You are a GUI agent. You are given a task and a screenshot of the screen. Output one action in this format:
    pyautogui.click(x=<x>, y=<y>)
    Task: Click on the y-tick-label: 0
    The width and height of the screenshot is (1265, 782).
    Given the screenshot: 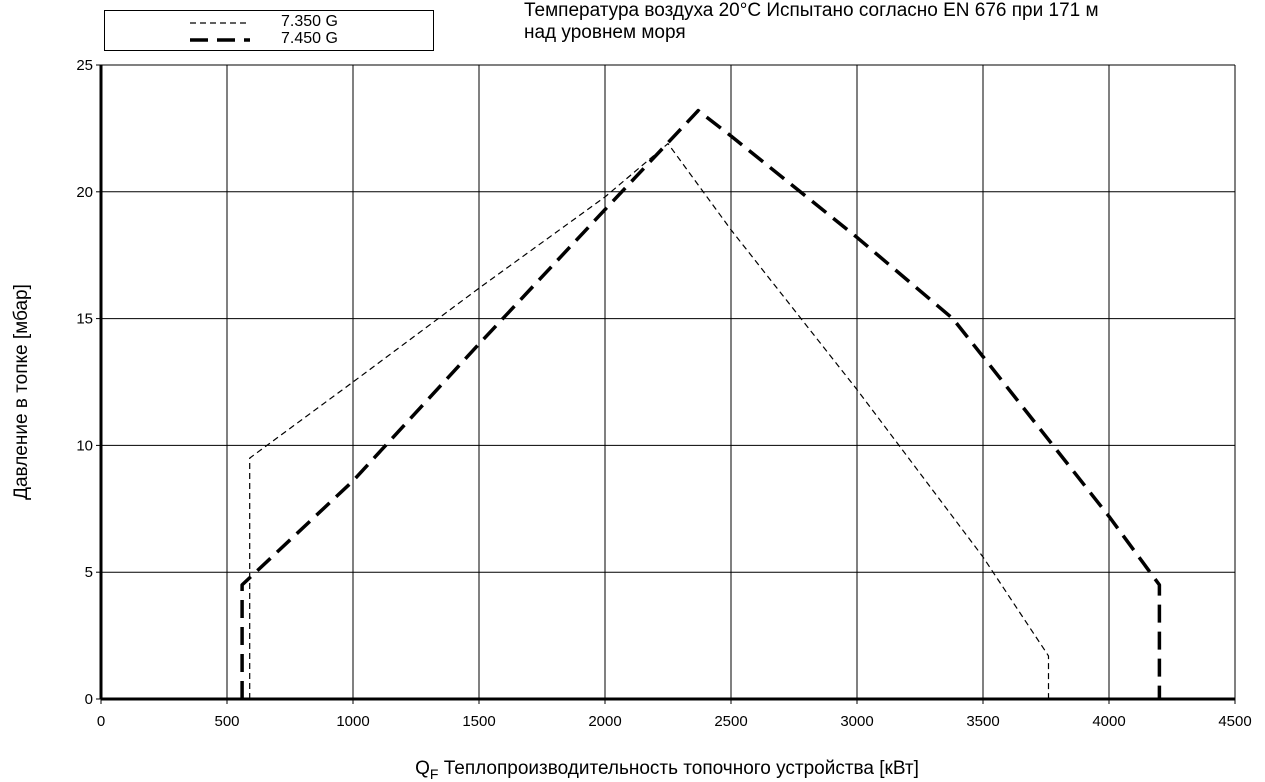 What is the action you would take?
    pyautogui.click(x=89, y=699)
    